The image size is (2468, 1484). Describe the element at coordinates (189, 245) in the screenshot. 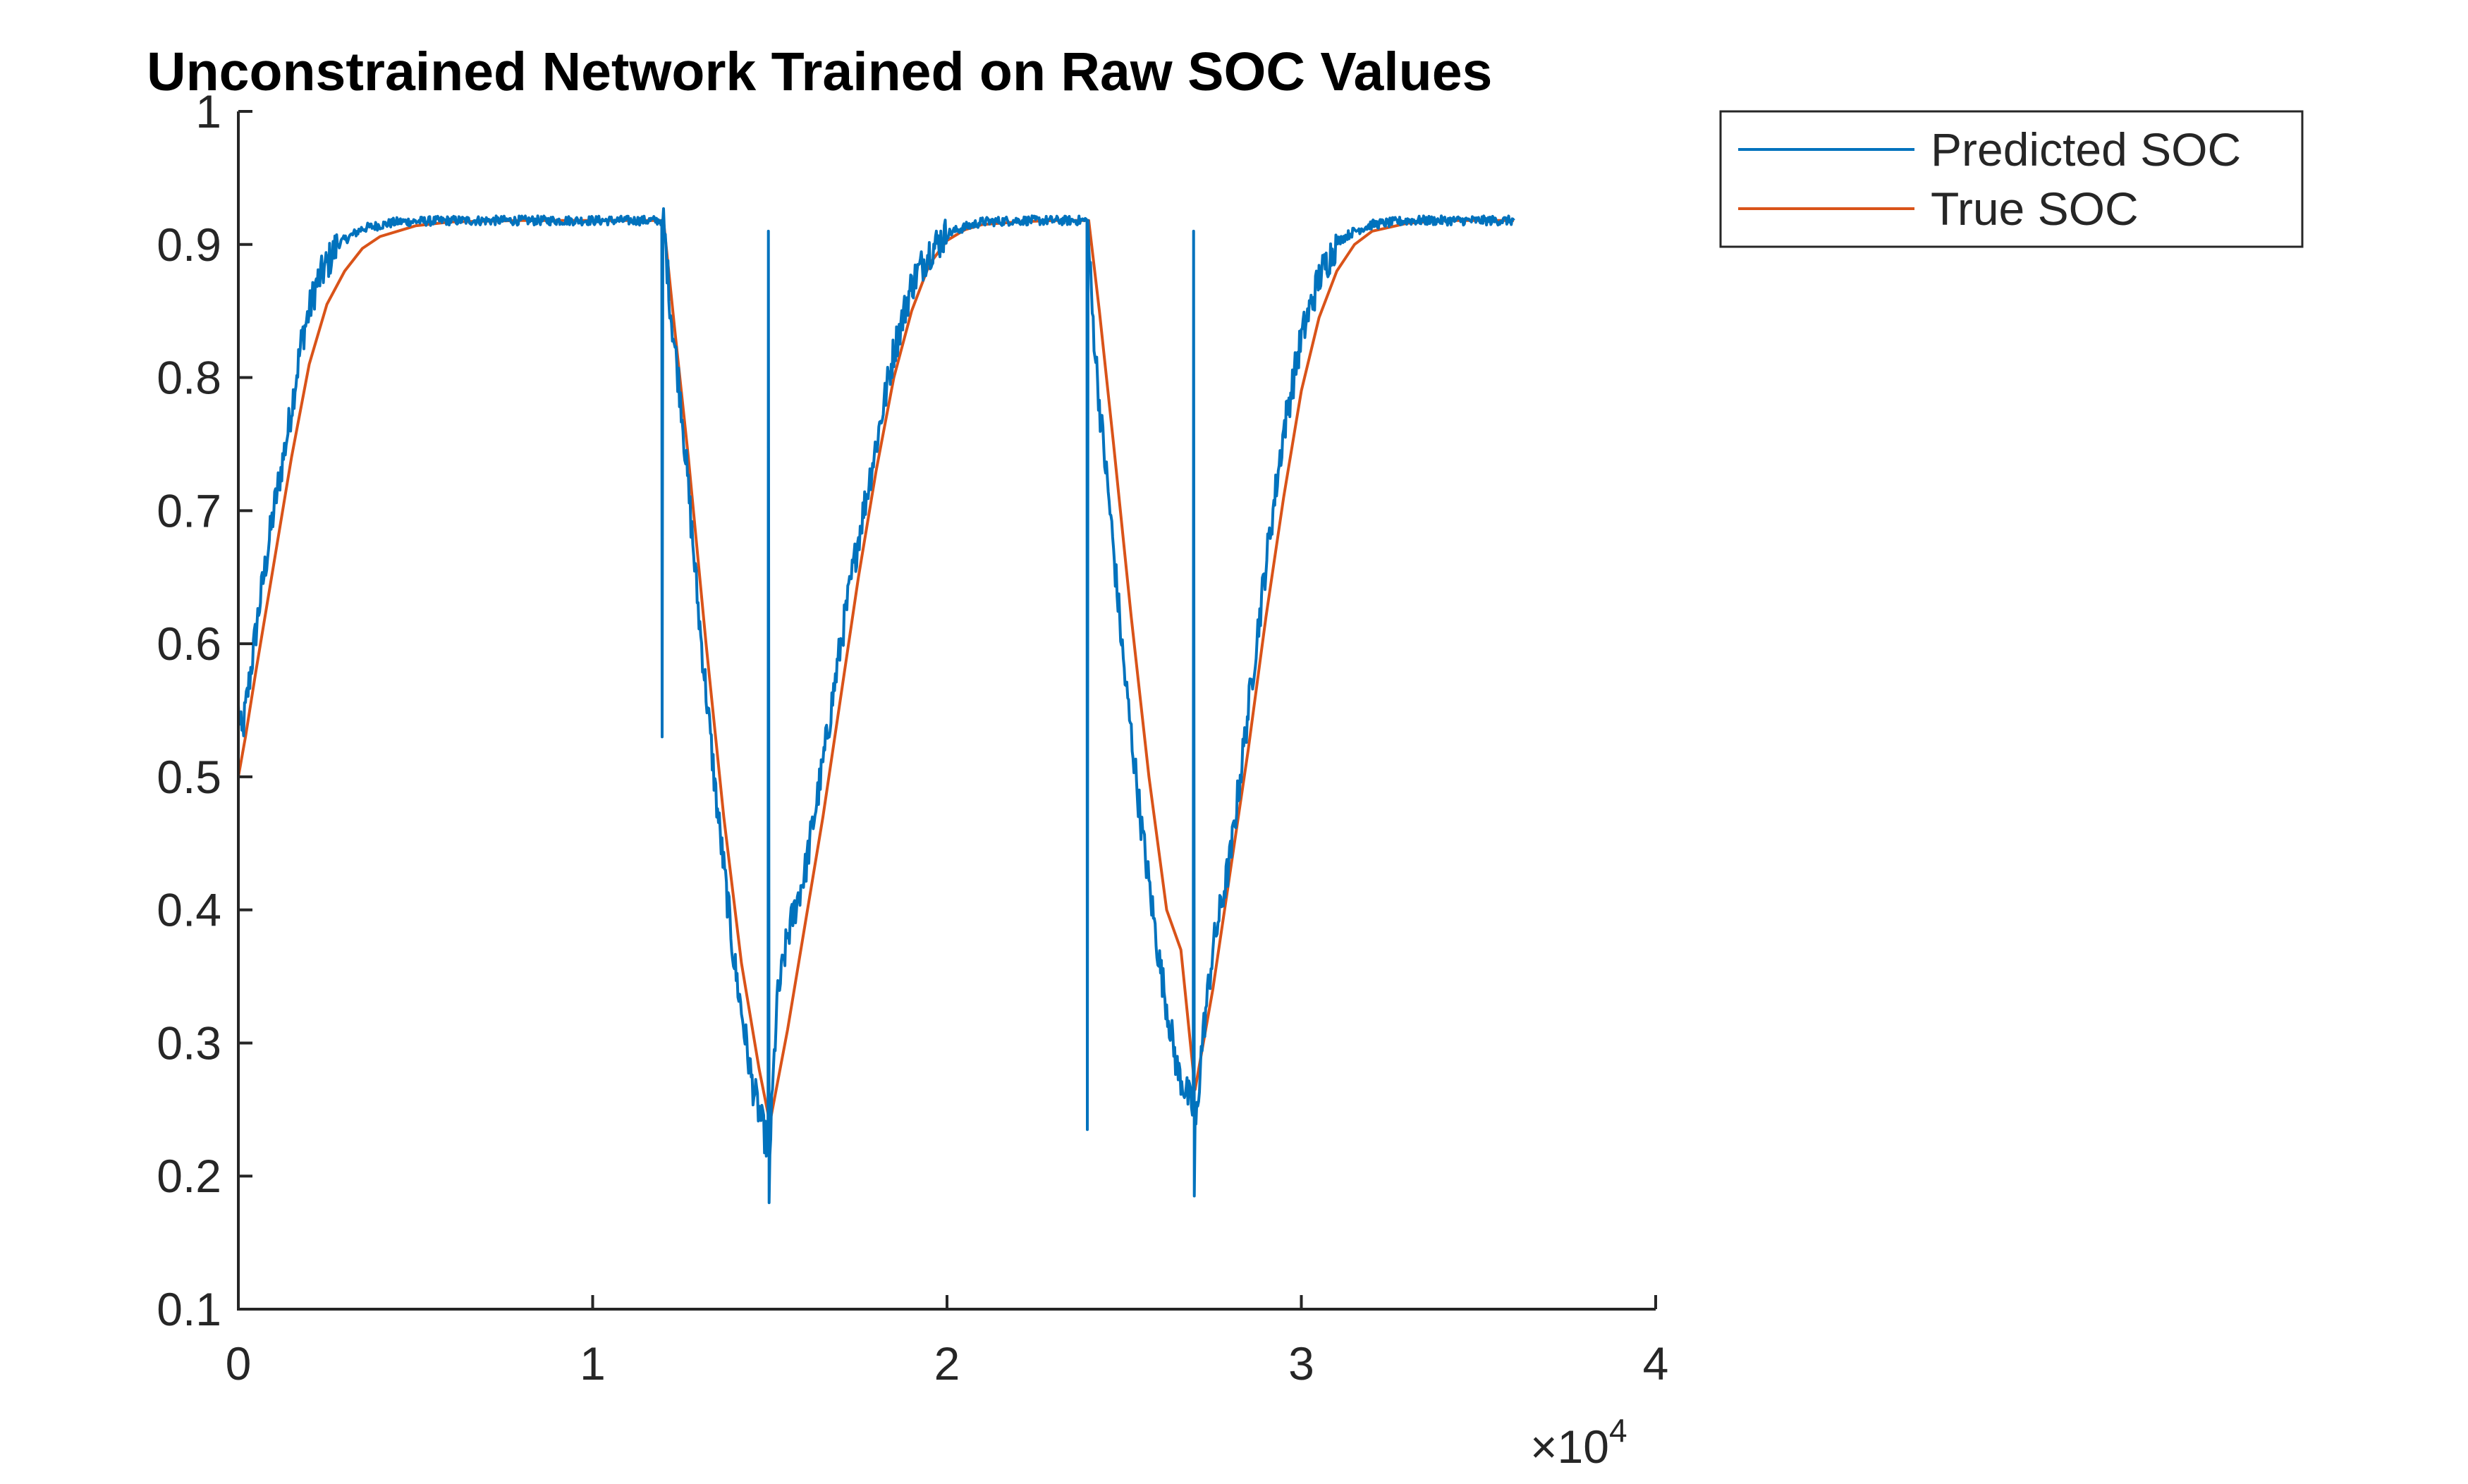

I see `y-tick-label: 0.9` at that location.